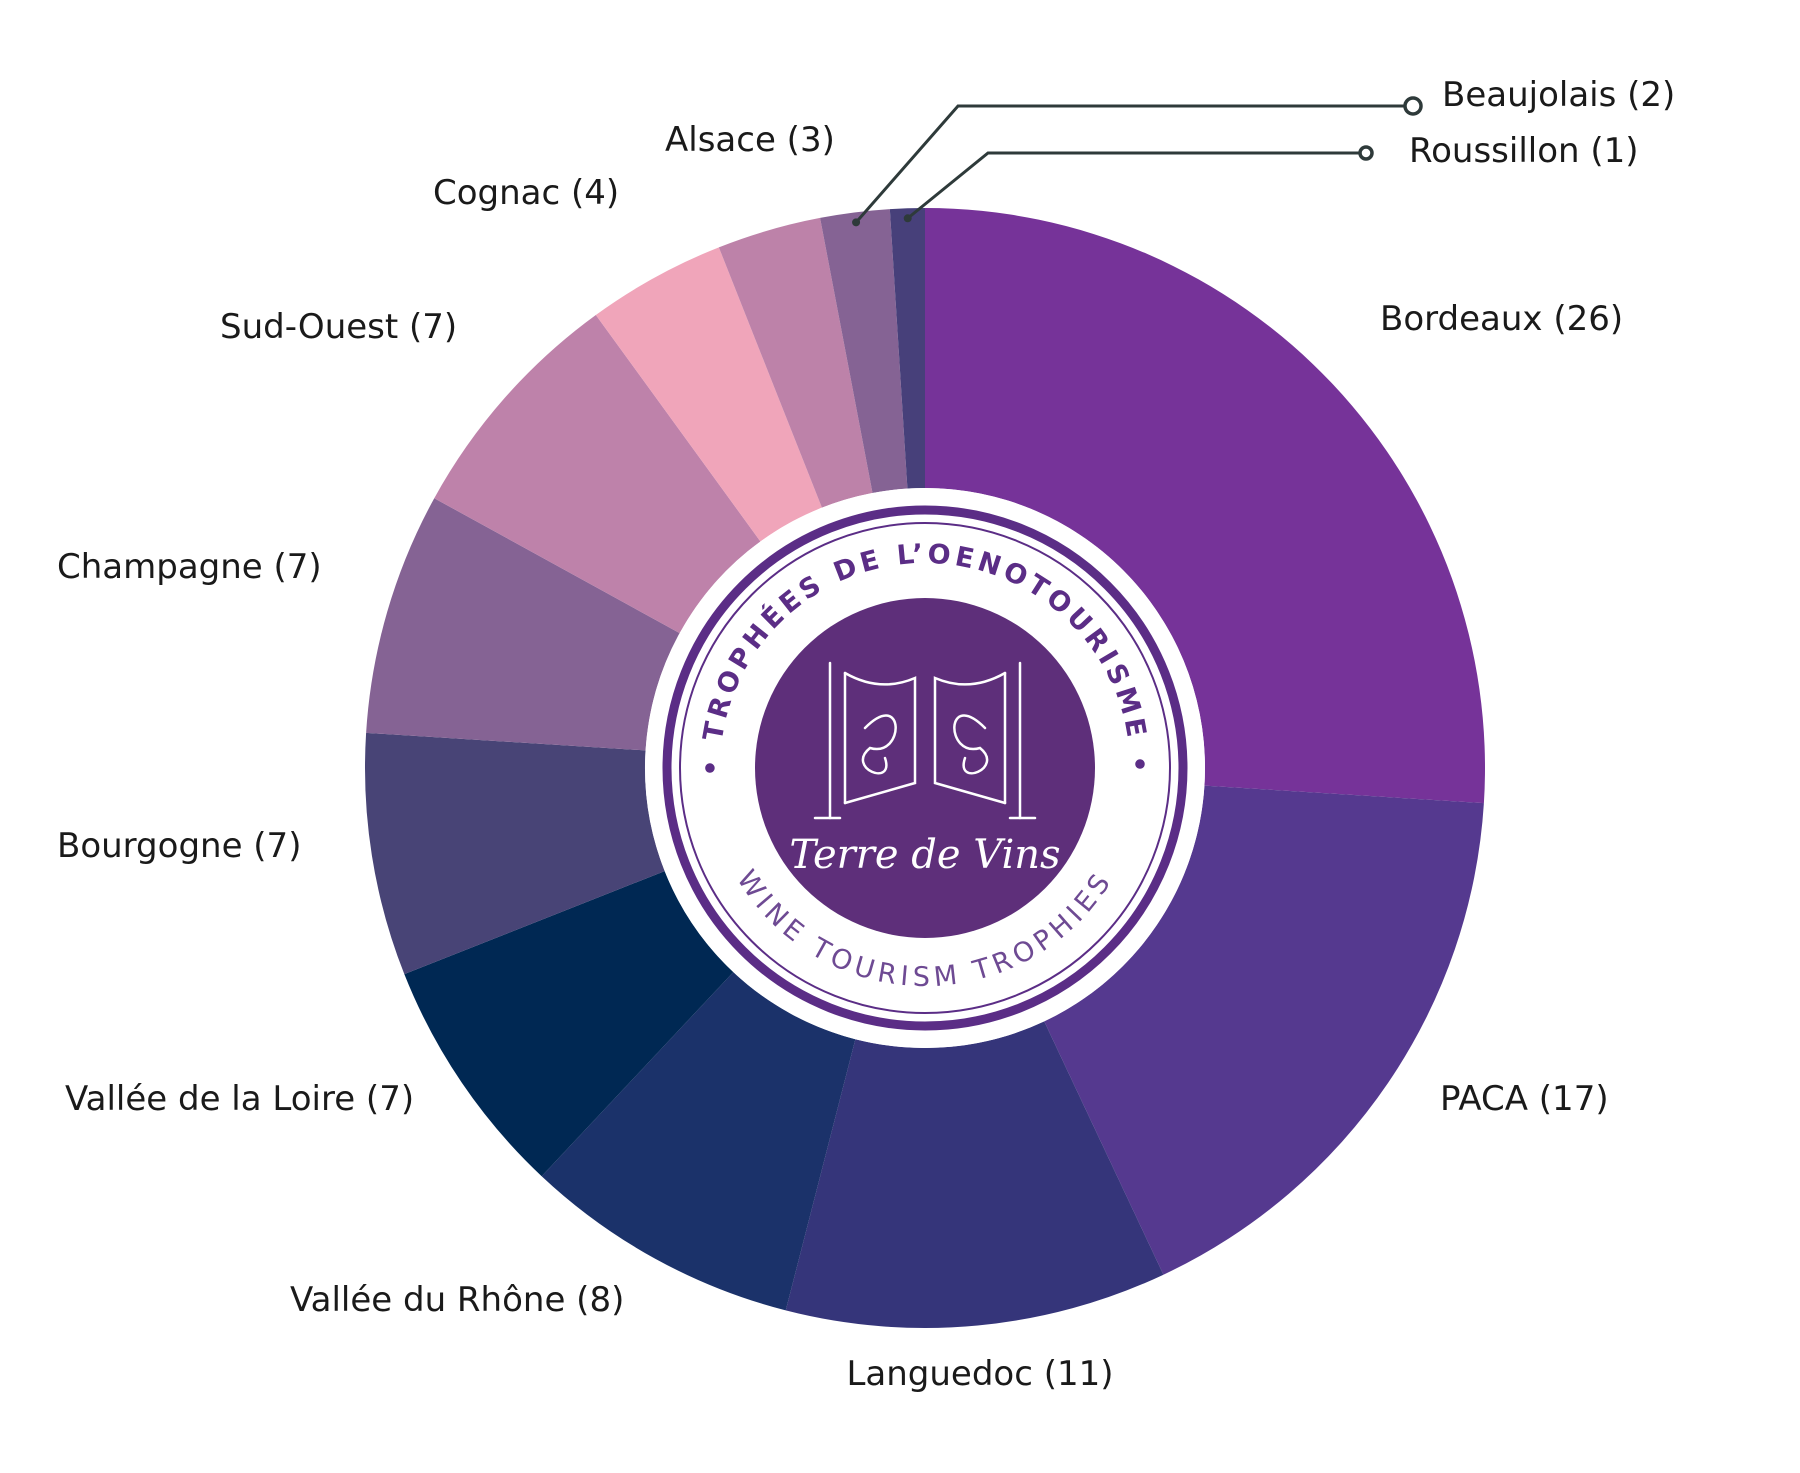 The height and width of the screenshot is (1473, 1800). What do you see at coordinates (750, 140) in the screenshot?
I see `label-alsace: Alsace (3)` at bounding box center [750, 140].